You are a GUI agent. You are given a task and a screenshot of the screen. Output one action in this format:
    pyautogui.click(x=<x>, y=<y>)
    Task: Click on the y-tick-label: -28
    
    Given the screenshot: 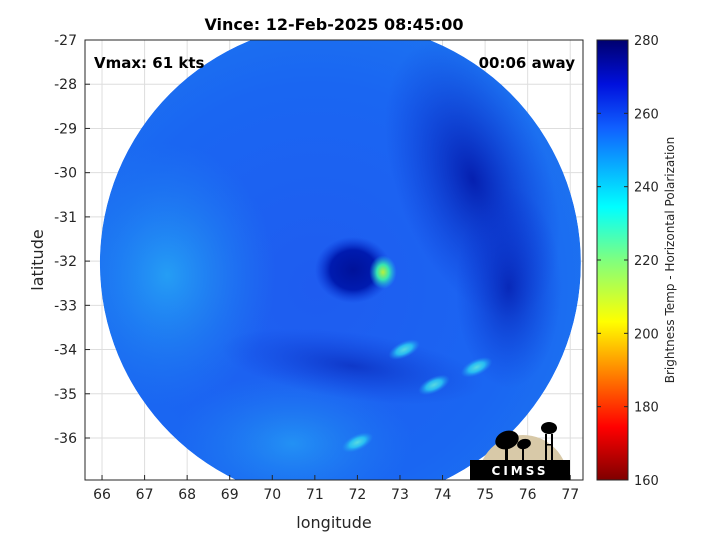 What is the action you would take?
    pyautogui.click(x=65, y=85)
    